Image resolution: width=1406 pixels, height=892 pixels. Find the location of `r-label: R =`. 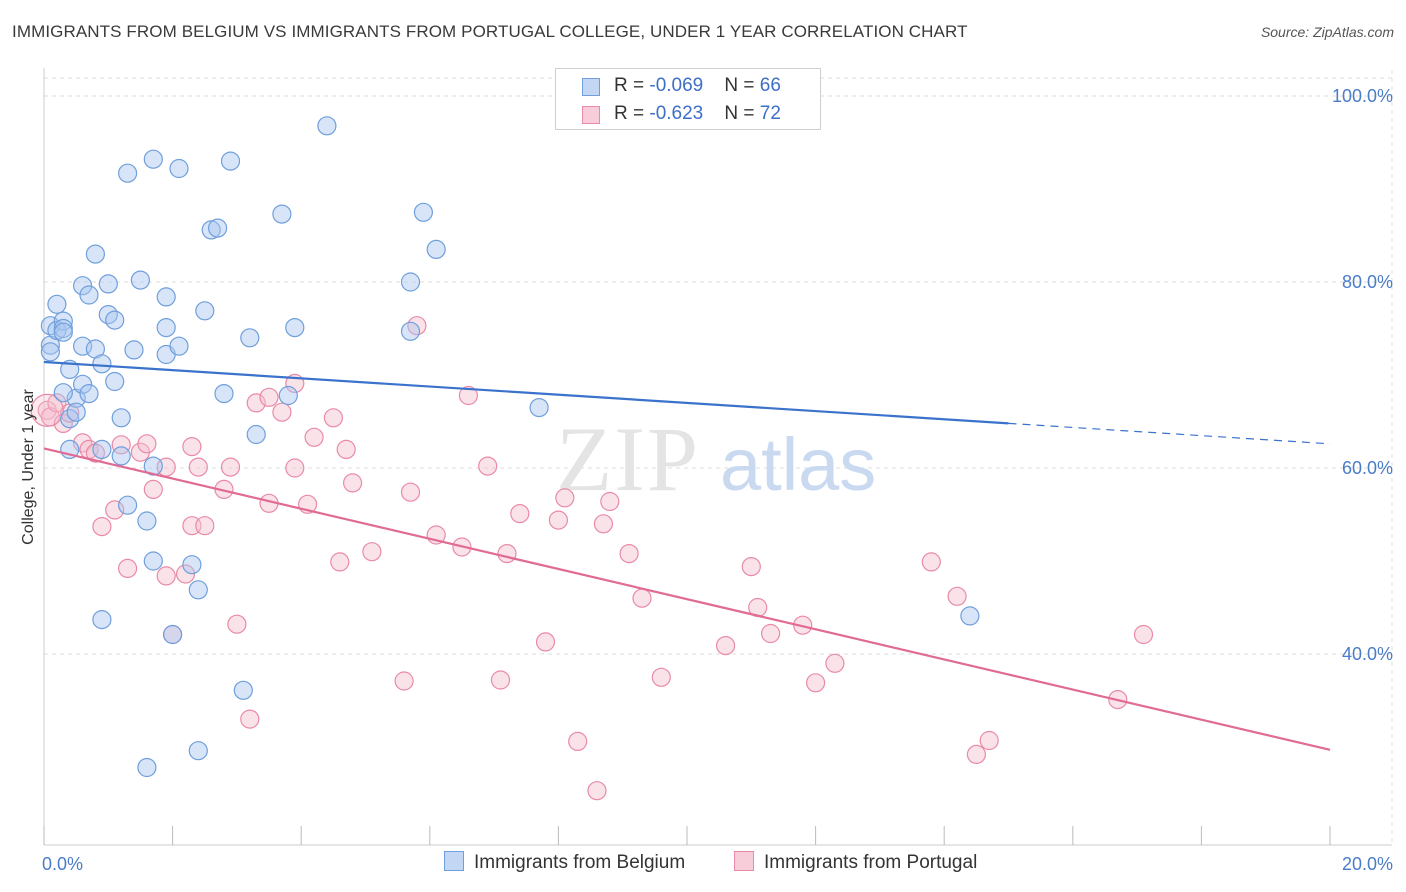

r-label: R = is located at coordinates (632, 85).